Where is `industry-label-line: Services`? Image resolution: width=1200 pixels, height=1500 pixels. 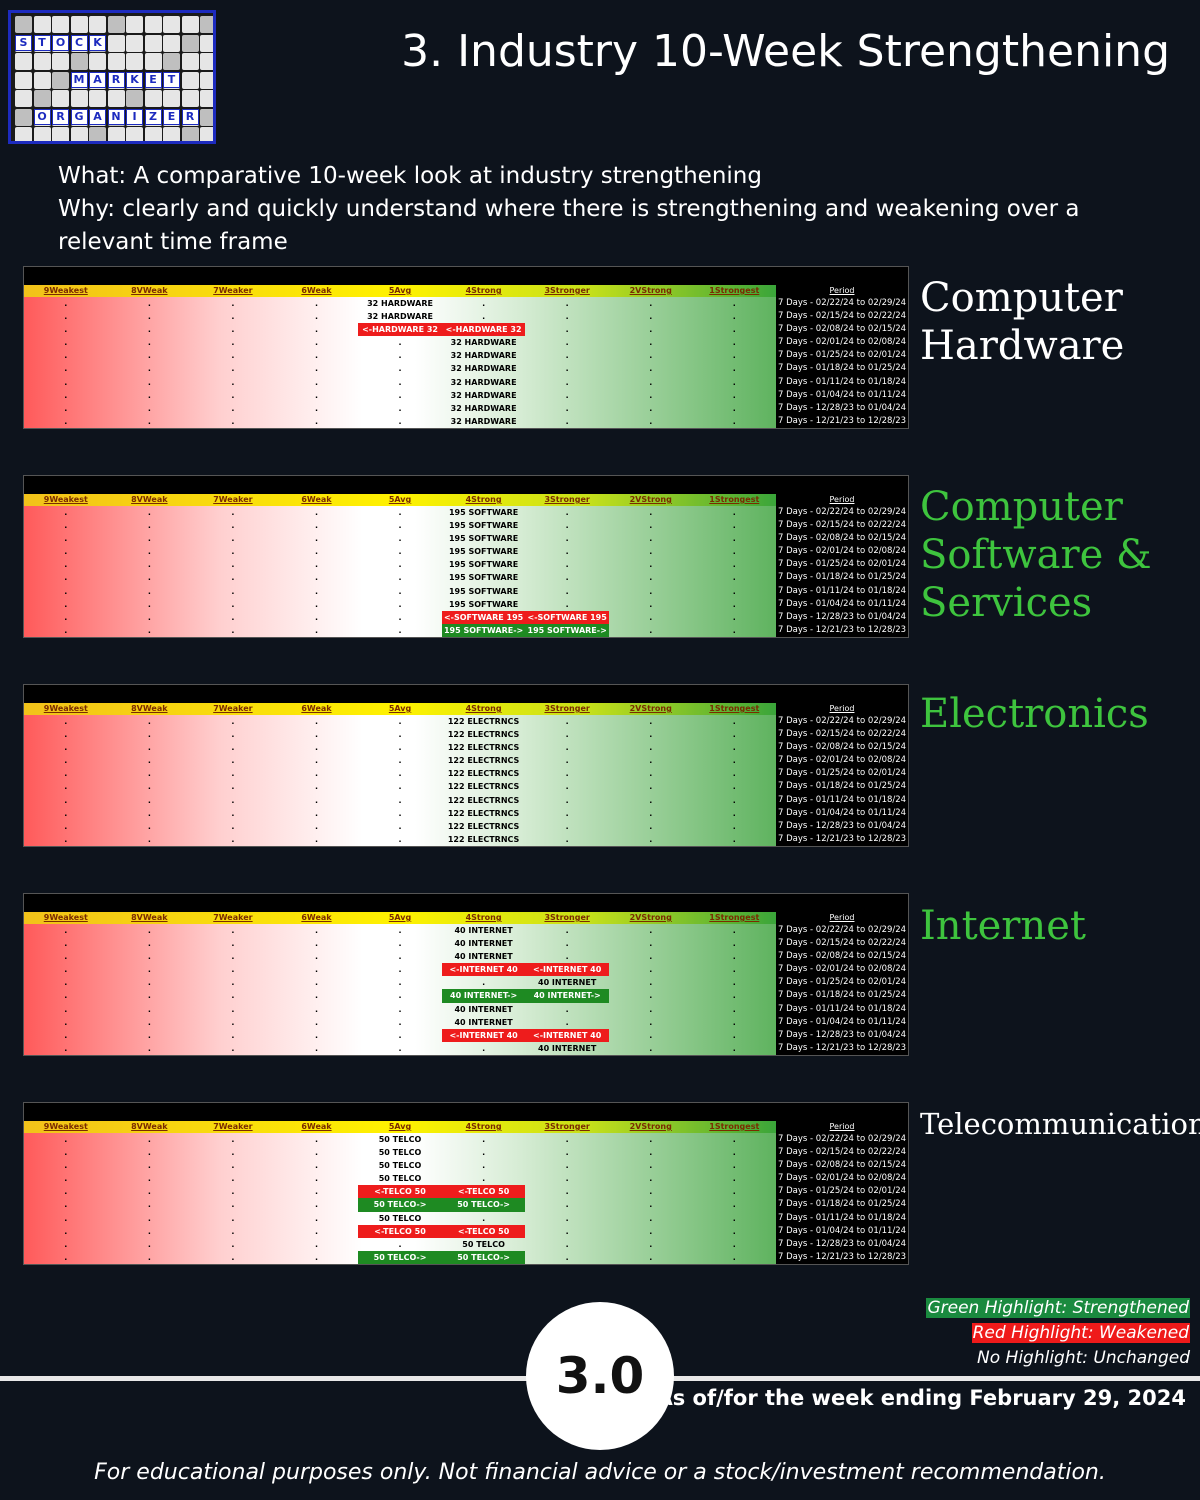 industry-label-line: Services is located at coordinates (1006, 603).